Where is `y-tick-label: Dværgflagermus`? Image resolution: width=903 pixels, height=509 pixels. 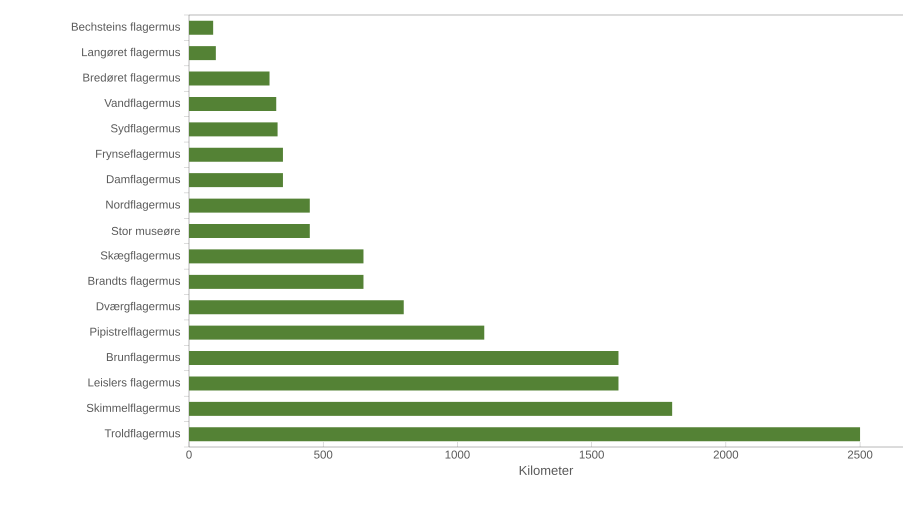
y-tick-label: Dværgflagermus is located at coordinates (138, 307).